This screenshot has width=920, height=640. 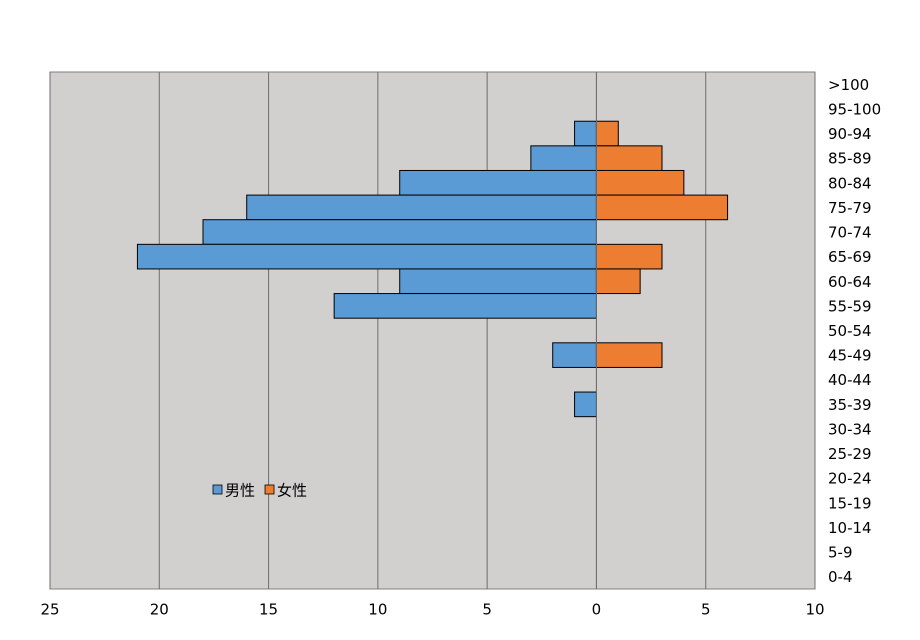 I want to click on y-tick-label: 85-89, so click(x=850, y=159).